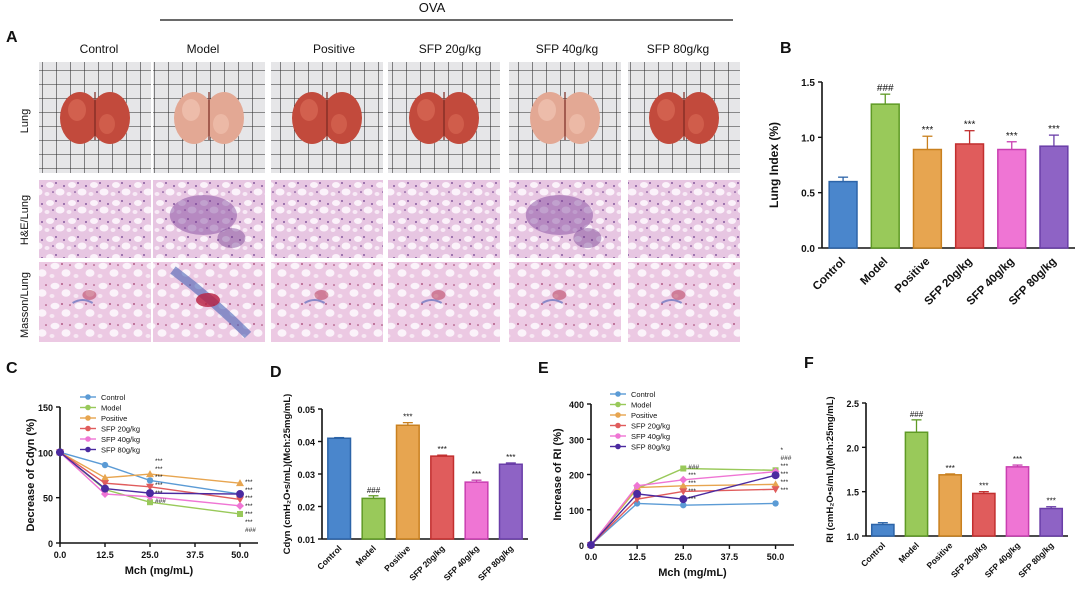  Describe the element at coordinates (461, 562) in the screenshot. I see `category-label: SFP 40g/kg` at that location.